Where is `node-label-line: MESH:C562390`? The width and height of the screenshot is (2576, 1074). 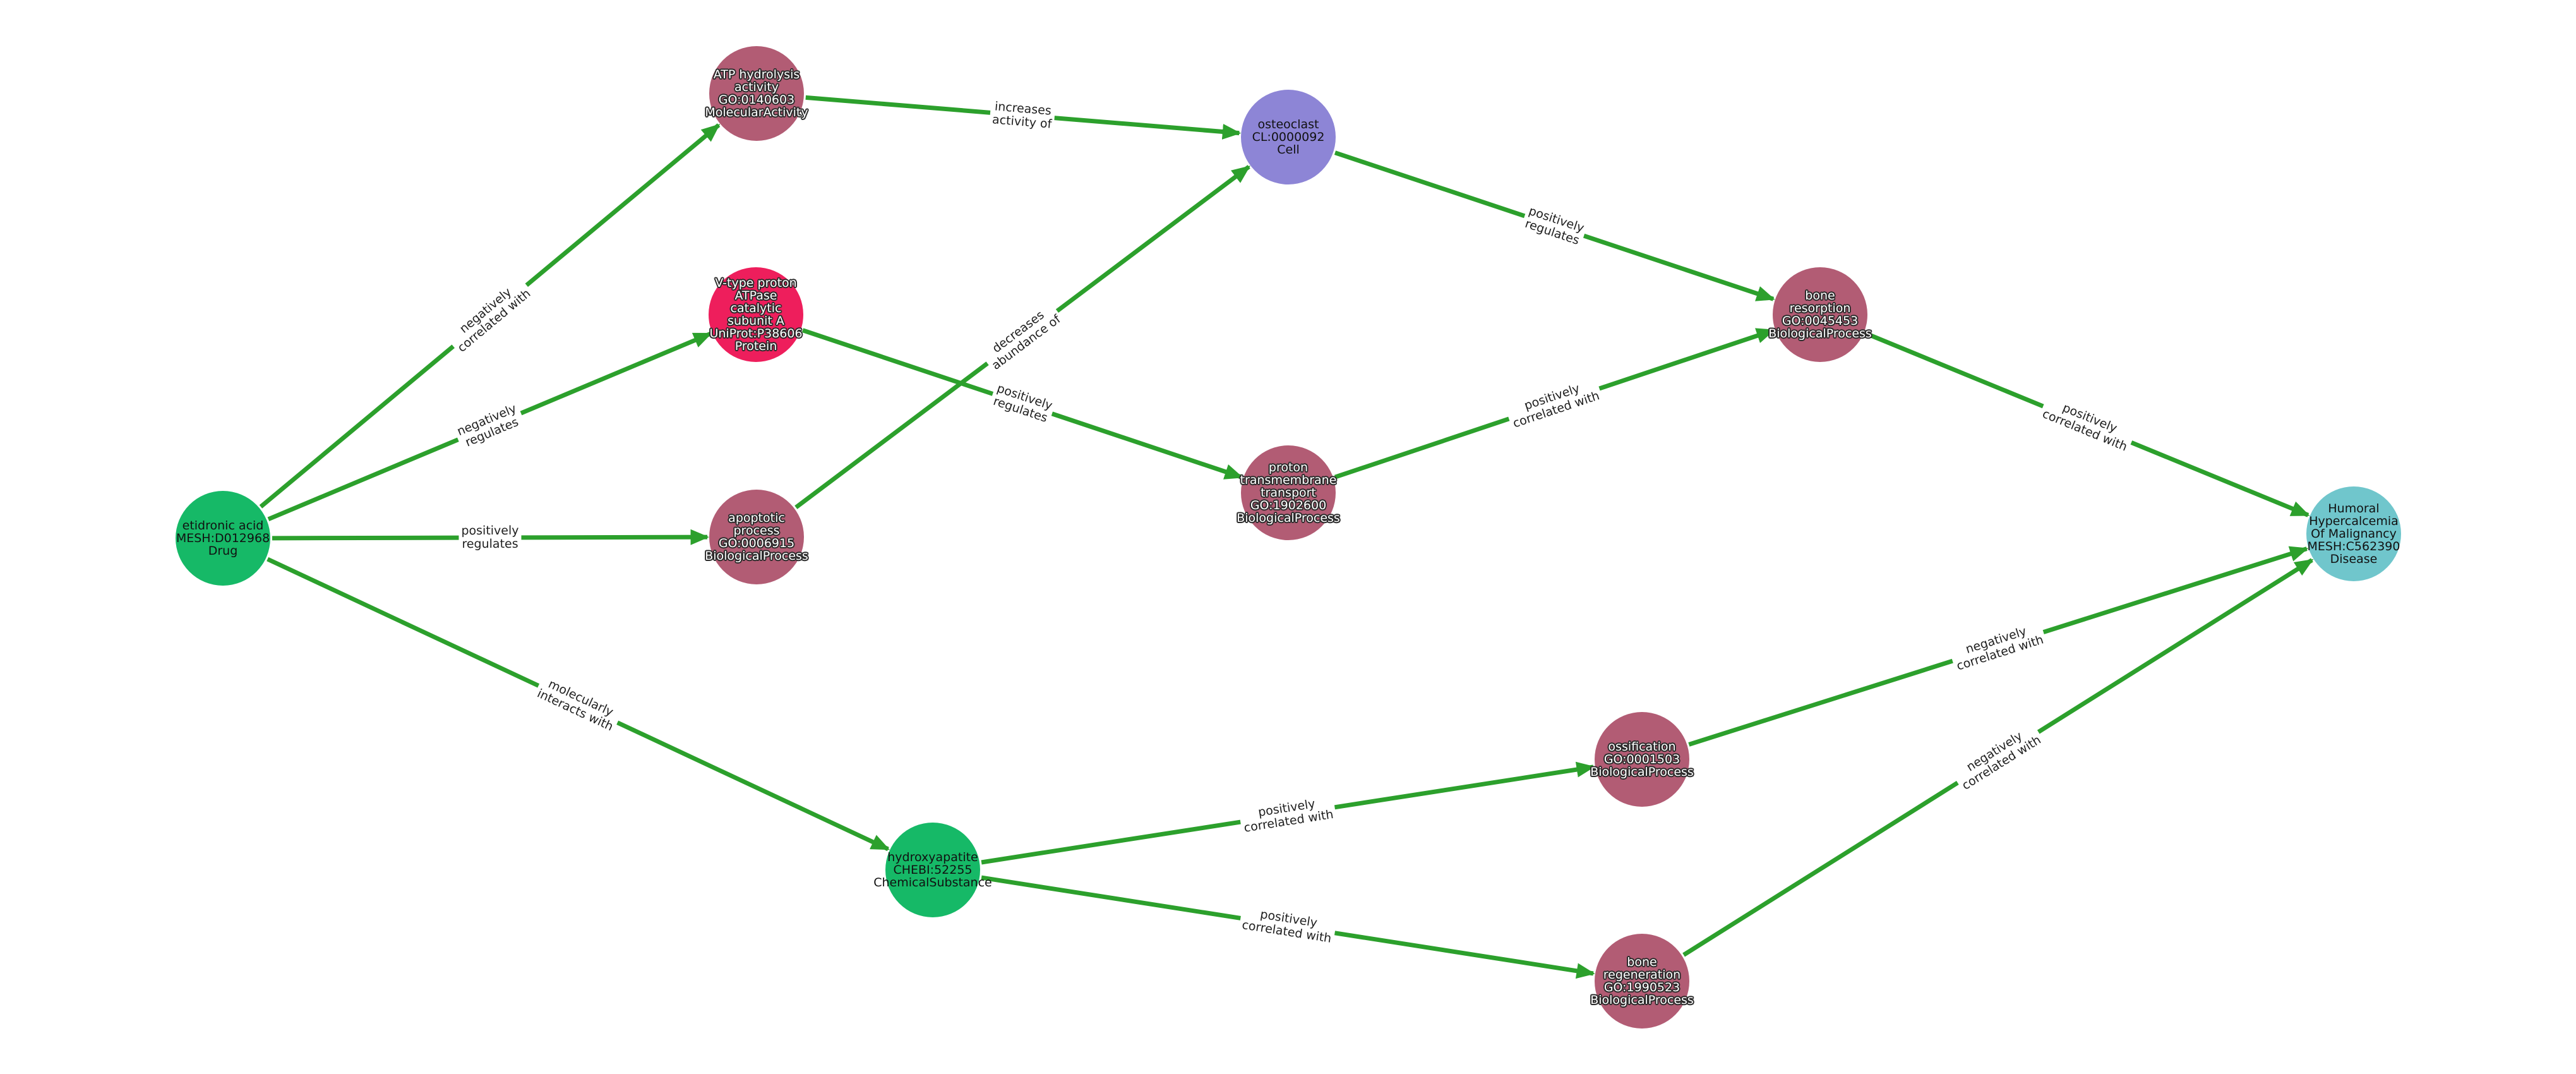
node-label-line: MESH:C562390 is located at coordinates (2353, 546).